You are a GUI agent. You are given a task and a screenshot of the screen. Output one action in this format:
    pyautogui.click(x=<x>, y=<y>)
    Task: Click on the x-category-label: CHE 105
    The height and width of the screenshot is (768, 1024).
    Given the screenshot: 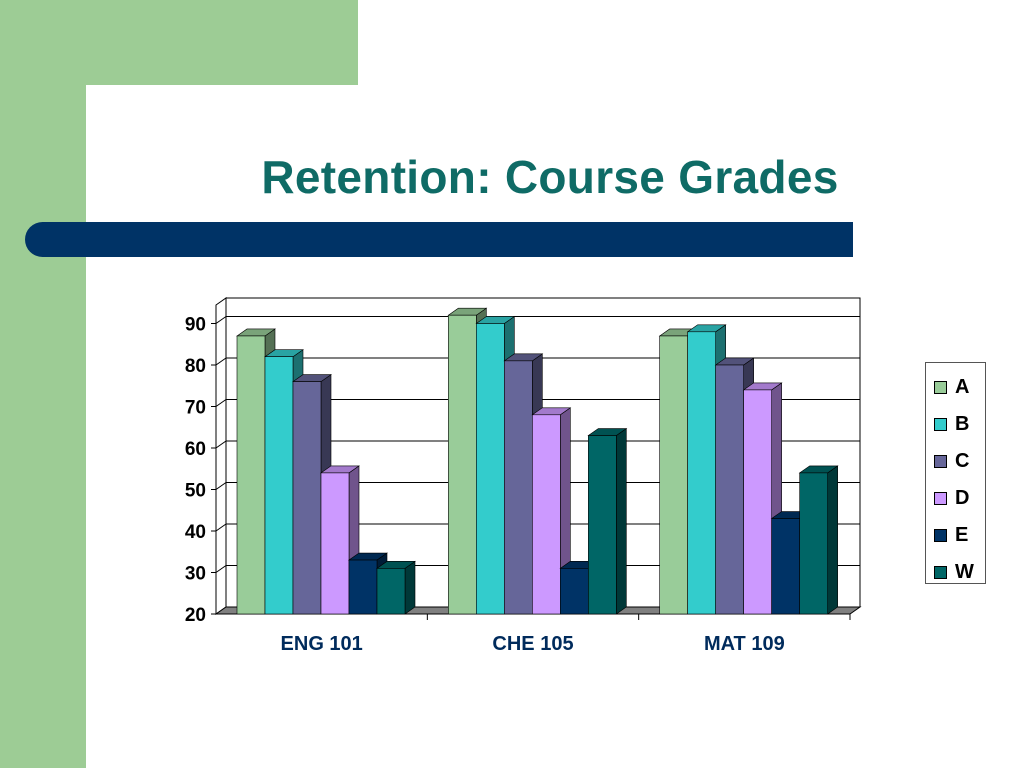 What is the action you would take?
    pyautogui.click(x=532, y=644)
    